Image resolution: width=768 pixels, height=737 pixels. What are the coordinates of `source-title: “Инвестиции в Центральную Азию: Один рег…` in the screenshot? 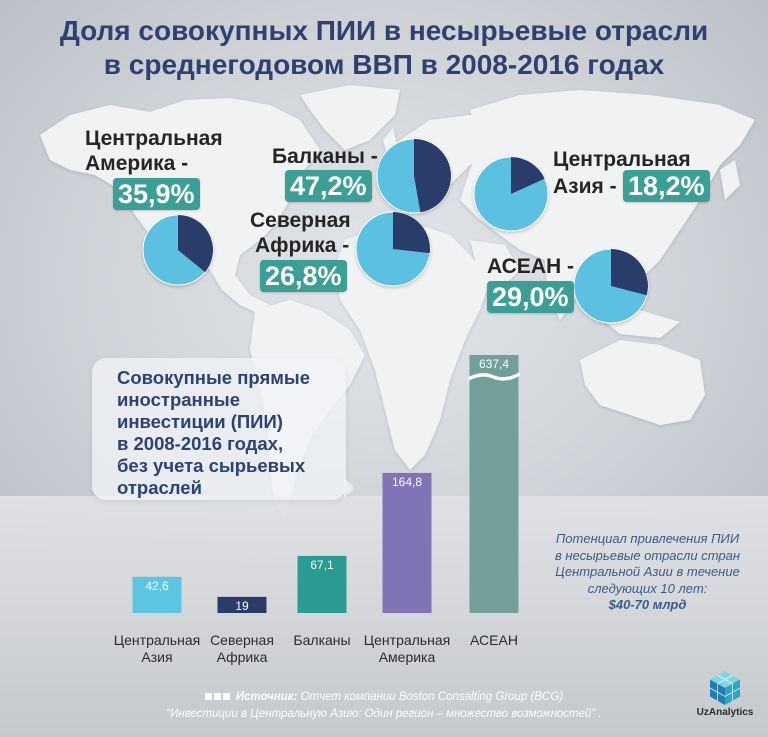 It's located at (384, 714).